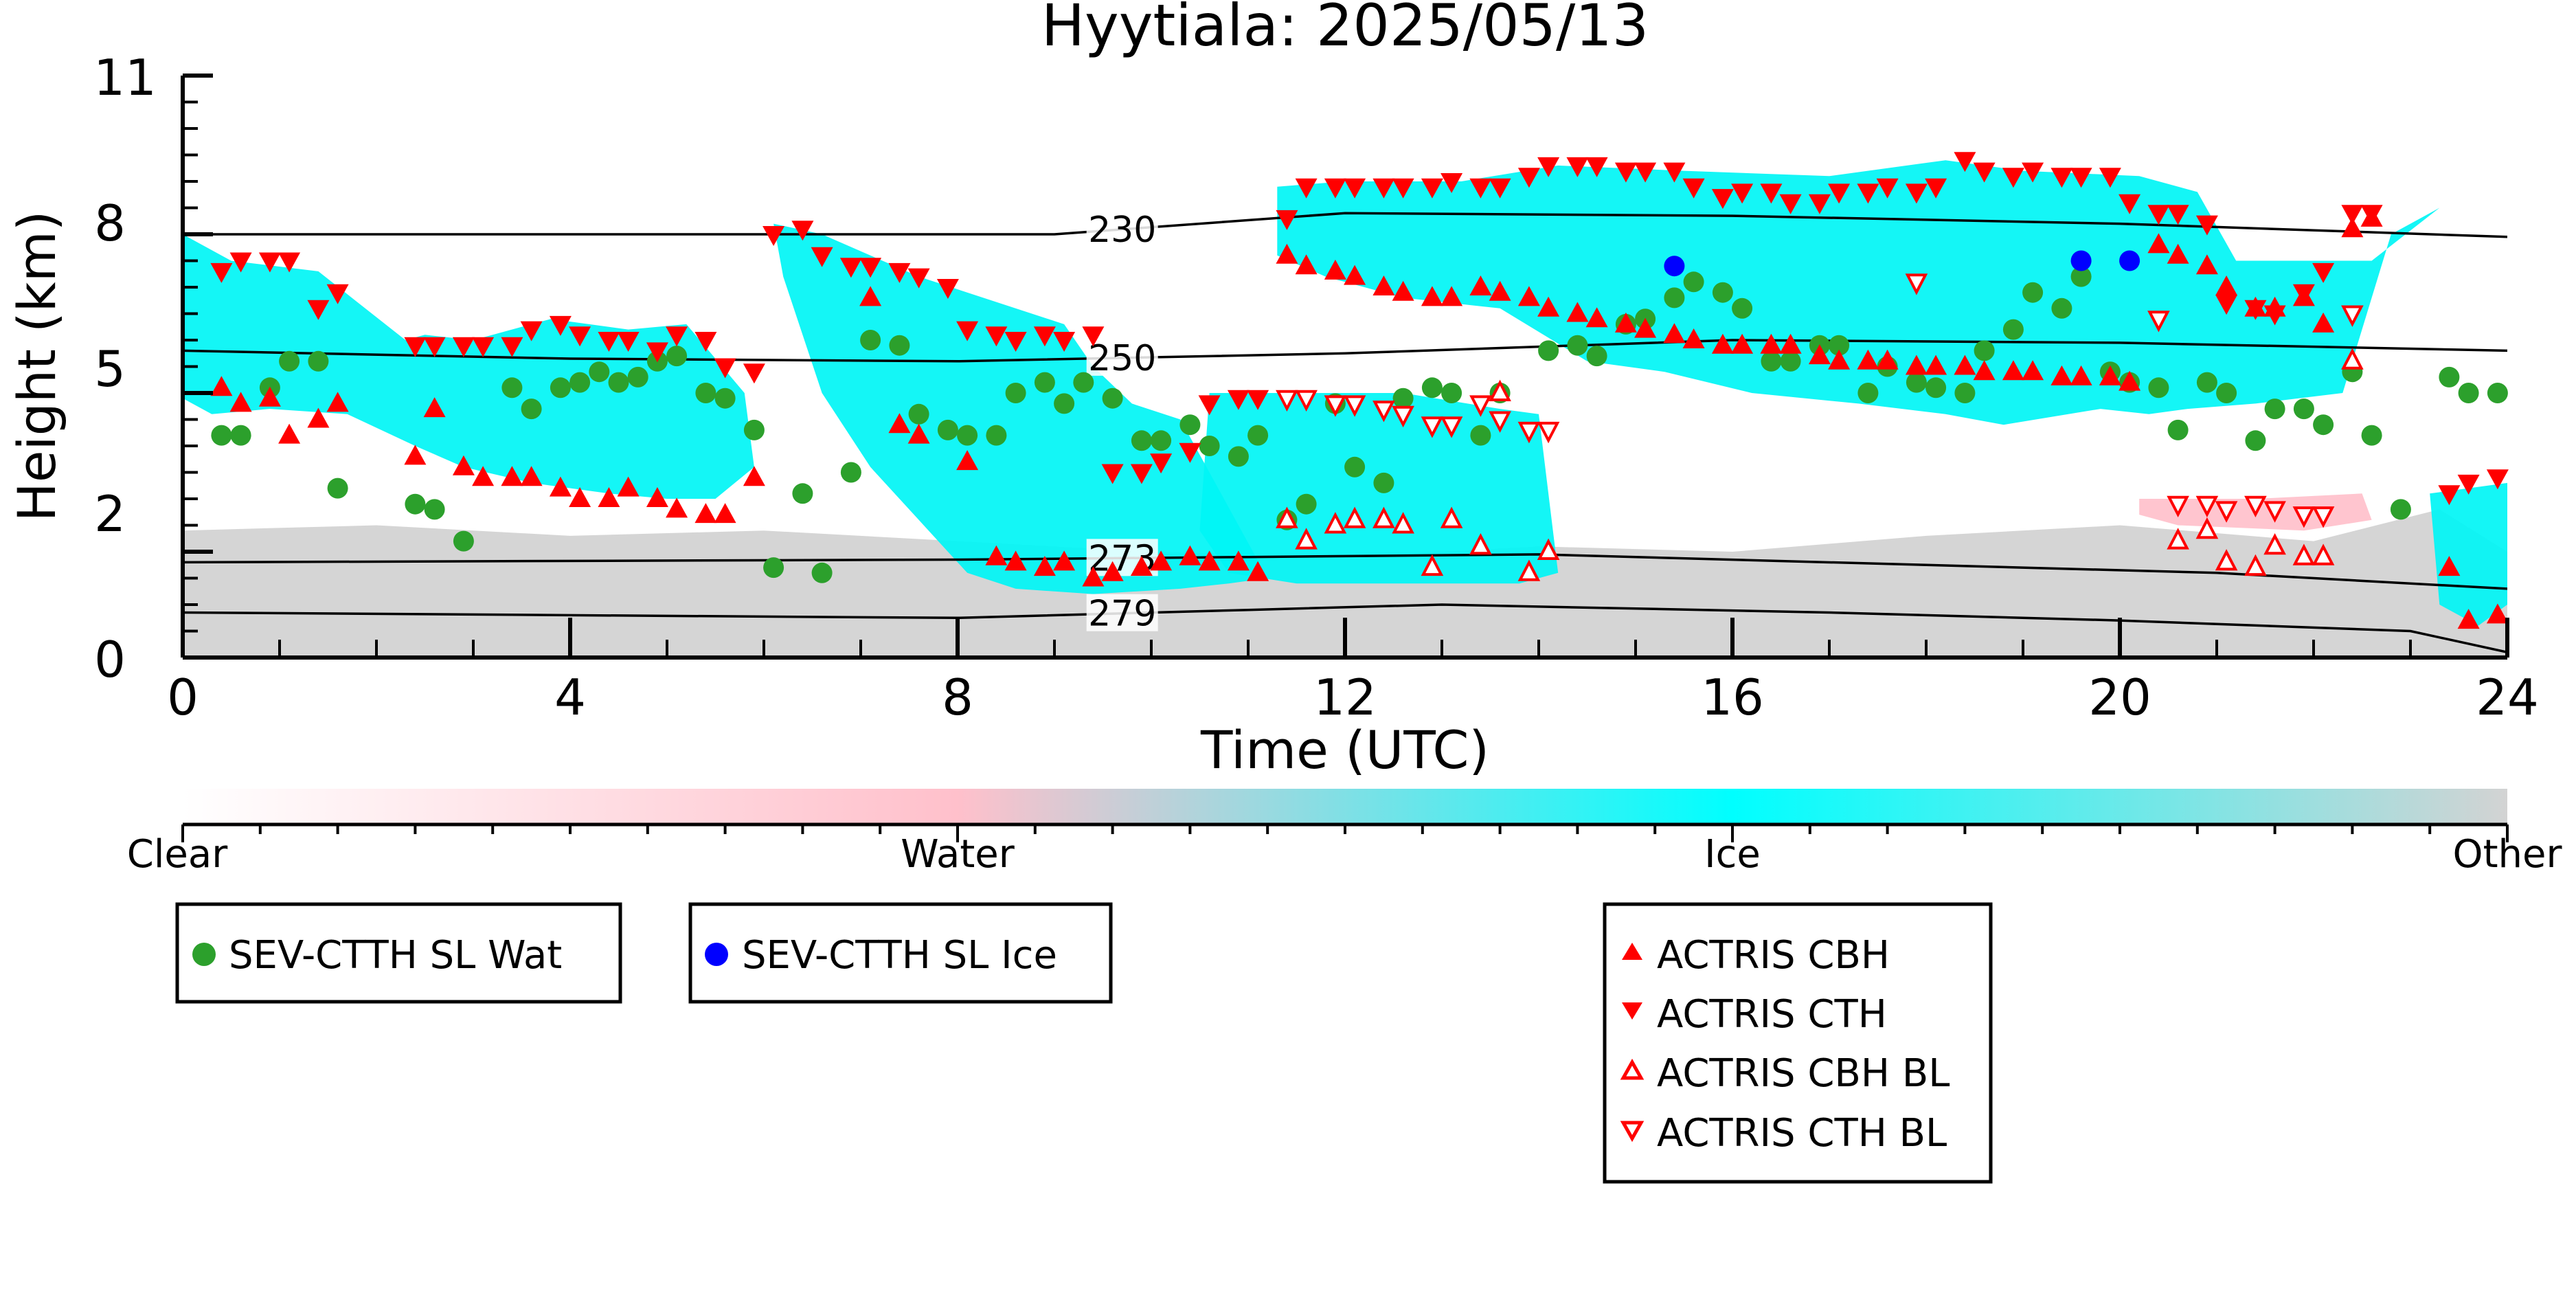 This screenshot has width=2576, height=1291. Describe the element at coordinates (1773, 955) in the screenshot. I see `legend-label-actris-cbh: ACTRIS CBH` at that location.